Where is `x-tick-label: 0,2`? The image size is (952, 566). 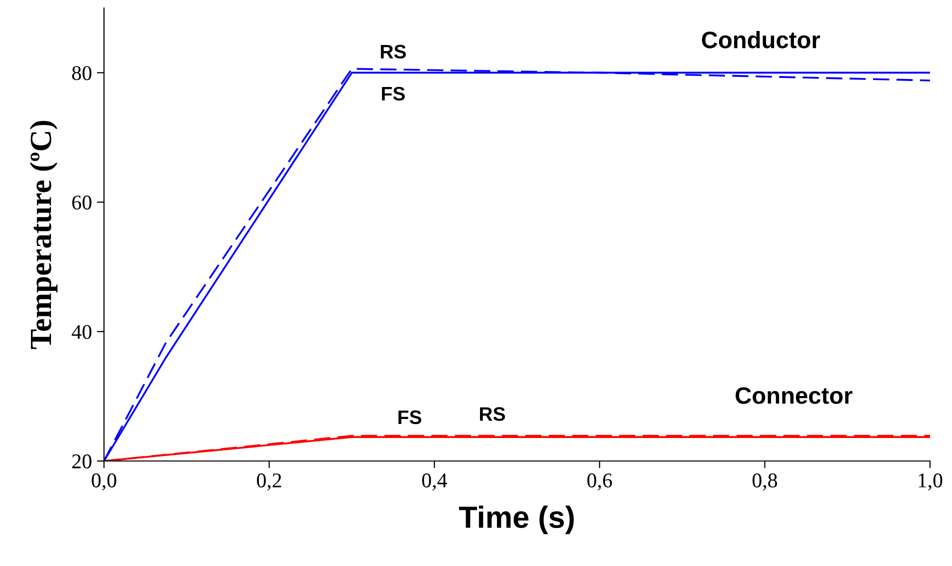
x-tick-label: 0,2 is located at coordinates (269, 481).